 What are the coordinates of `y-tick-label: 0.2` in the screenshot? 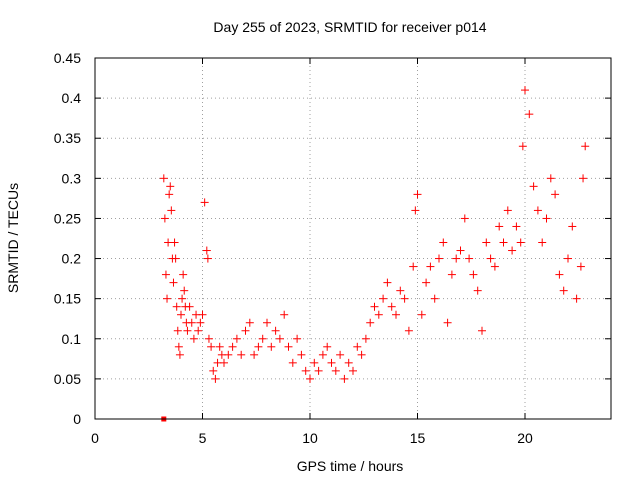 It's located at (72, 259).